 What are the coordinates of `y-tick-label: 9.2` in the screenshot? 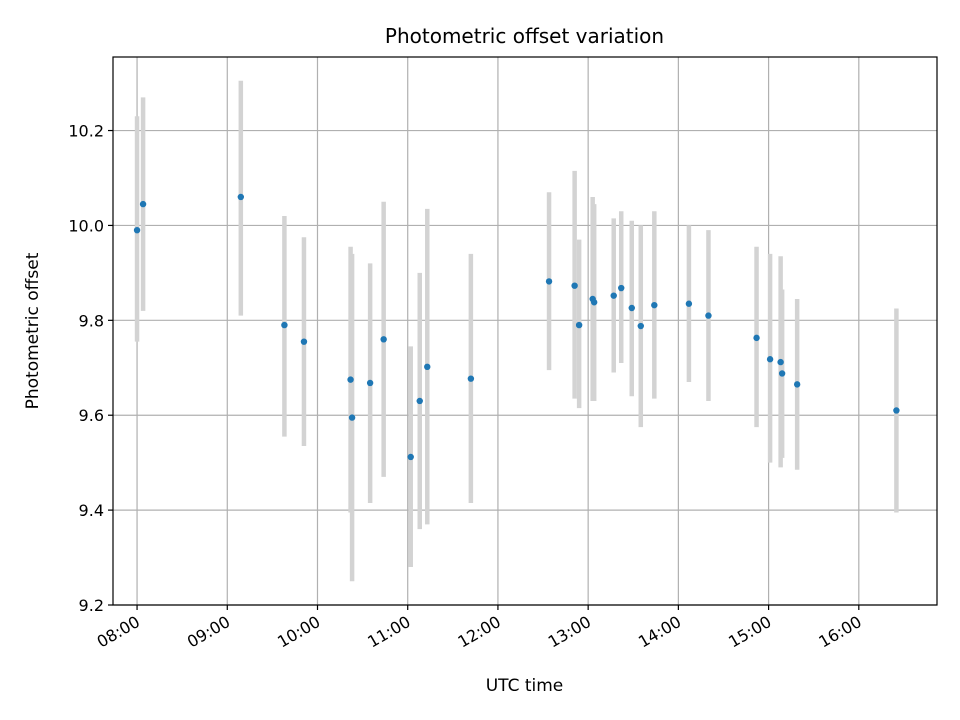 It's located at (91, 605).